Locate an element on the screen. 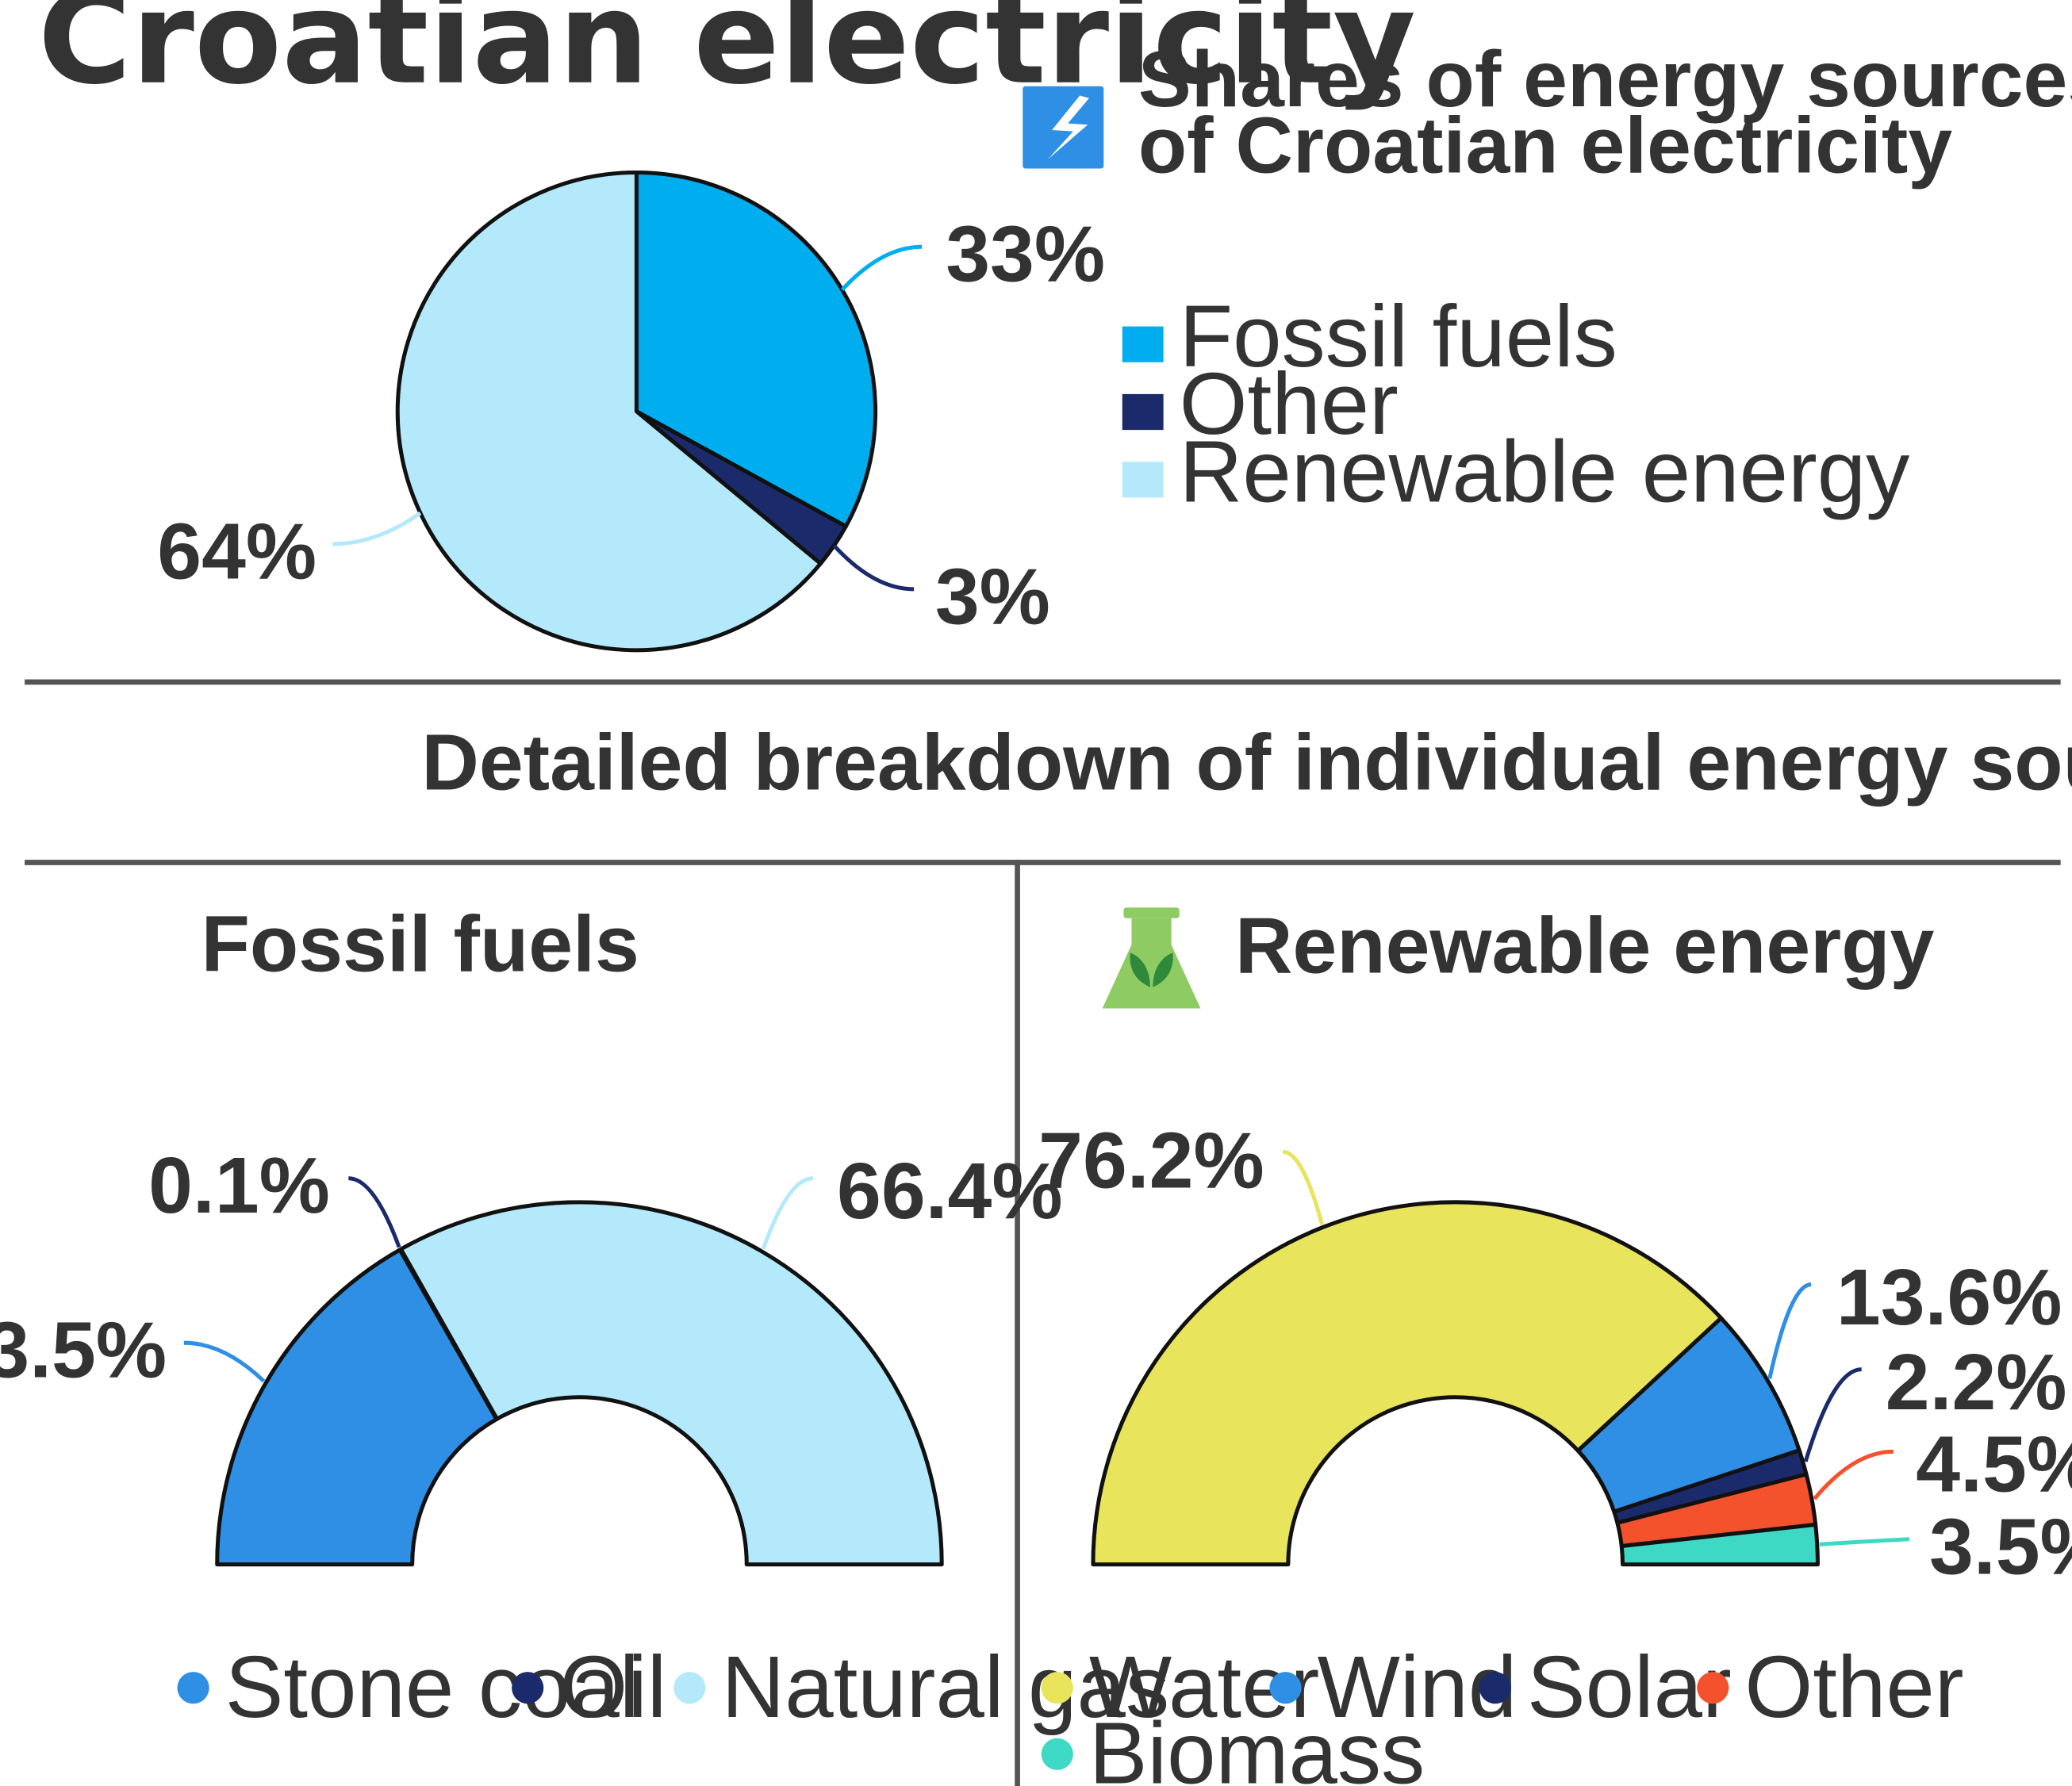 This screenshot has width=2072, height=1786. pie-label-other: 3% is located at coordinates (993, 597).